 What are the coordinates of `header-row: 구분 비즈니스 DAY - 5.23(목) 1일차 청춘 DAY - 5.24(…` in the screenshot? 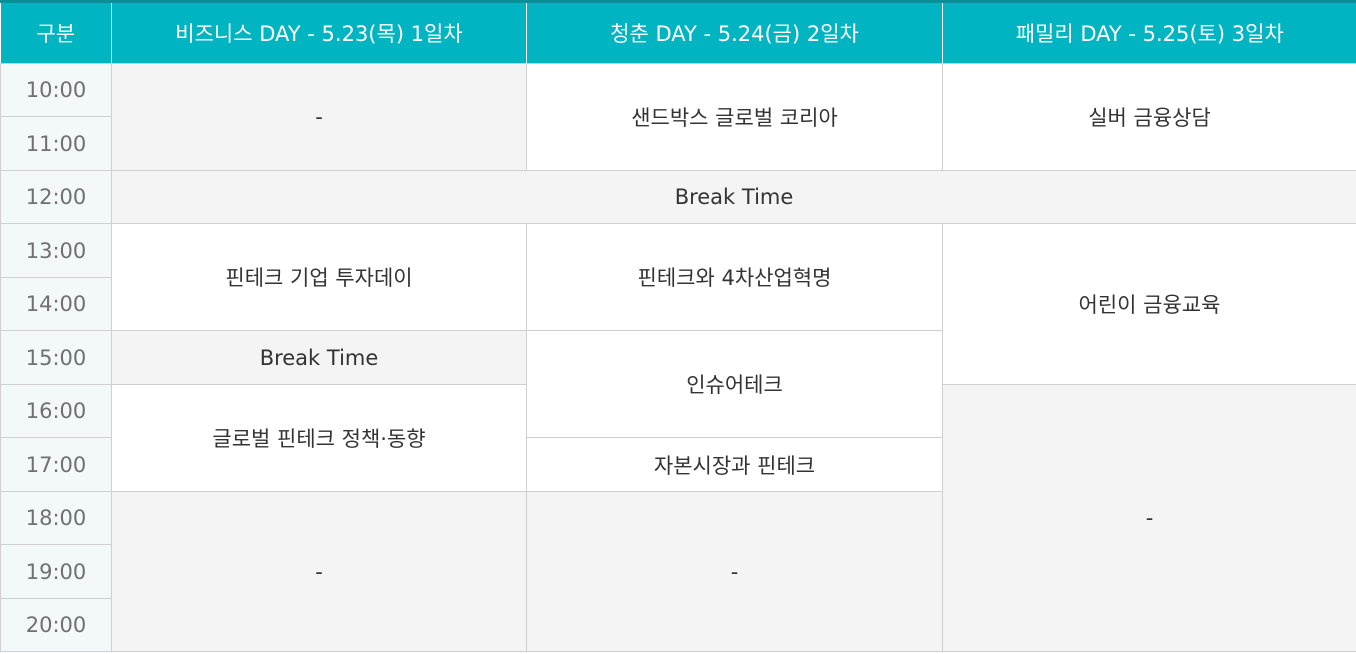 It's located at (678, 33).